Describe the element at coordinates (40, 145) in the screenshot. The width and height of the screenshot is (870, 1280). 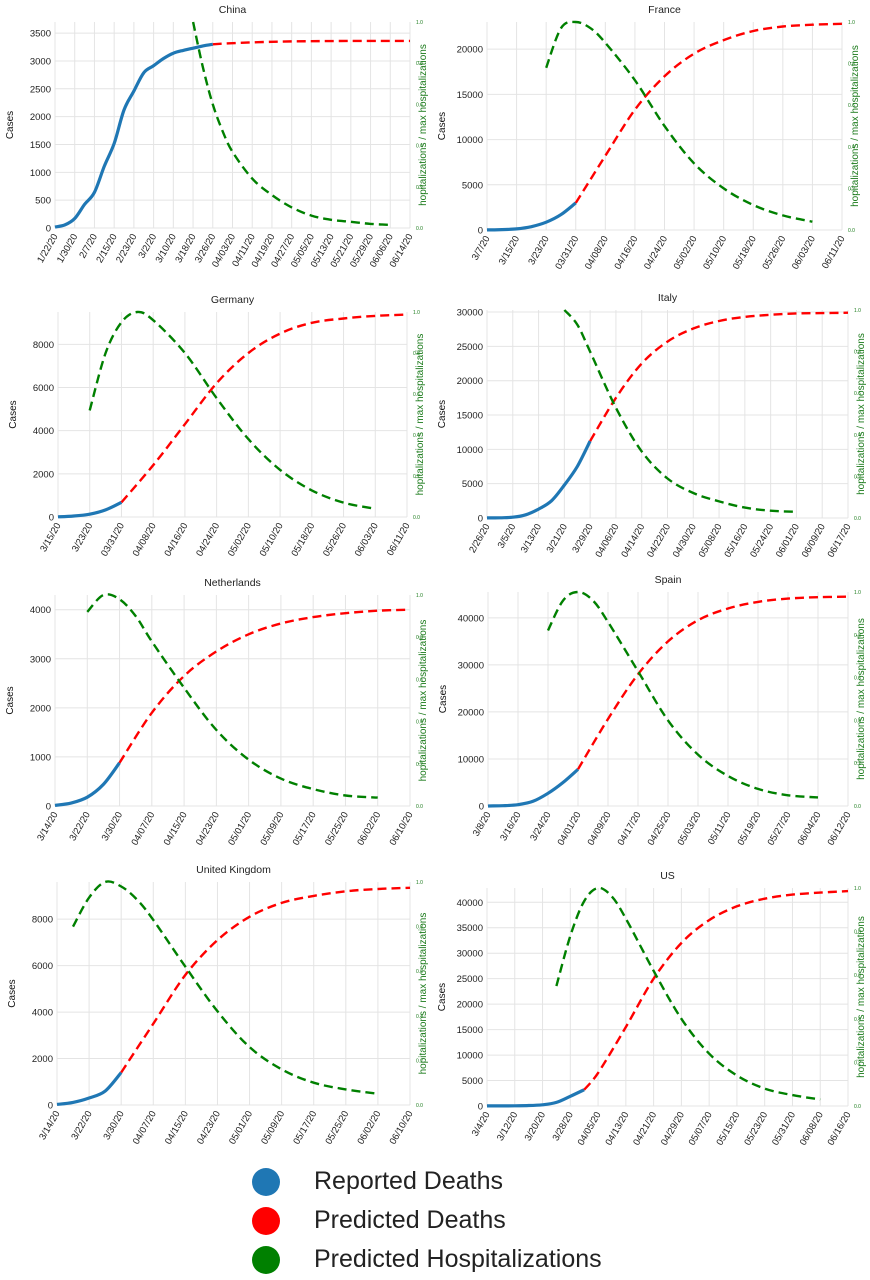
I see `y-tick-label: 1500` at that location.